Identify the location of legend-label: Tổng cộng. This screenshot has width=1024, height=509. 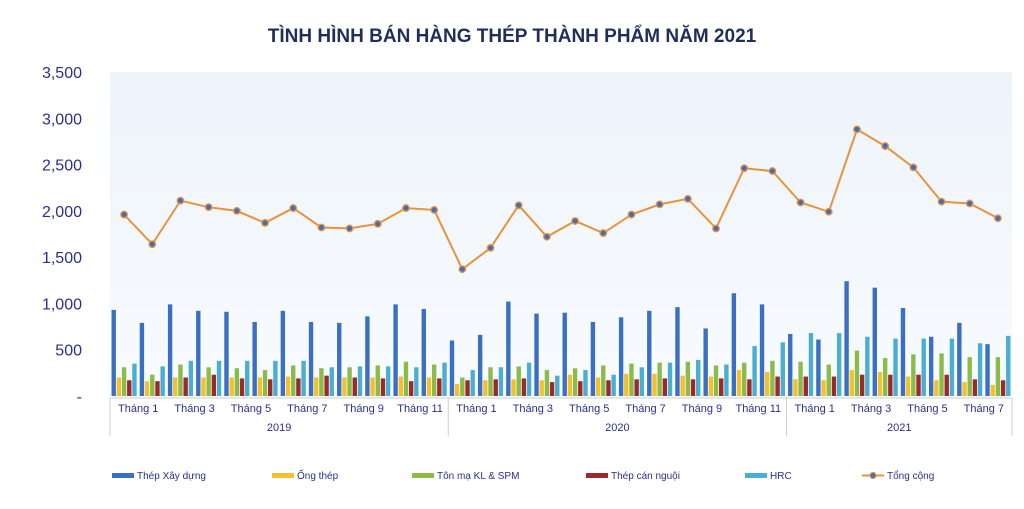
(910, 476).